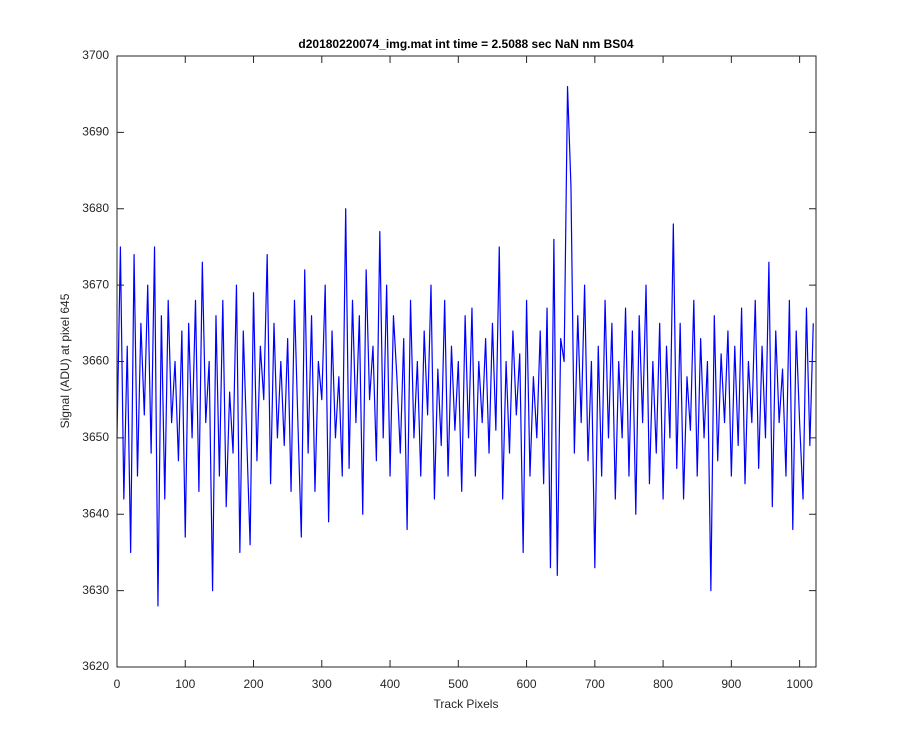 Image resolution: width=900 pixels, height=750 pixels. I want to click on x-axis-label: Track Pixels, so click(466, 704).